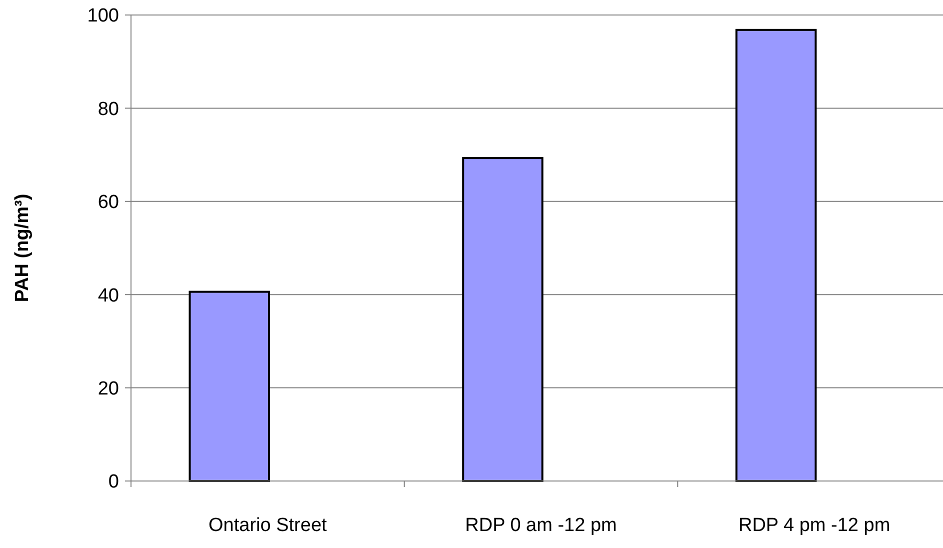  What do you see at coordinates (108, 295) in the screenshot?
I see `y-tick-label: 40` at bounding box center [108, 295].